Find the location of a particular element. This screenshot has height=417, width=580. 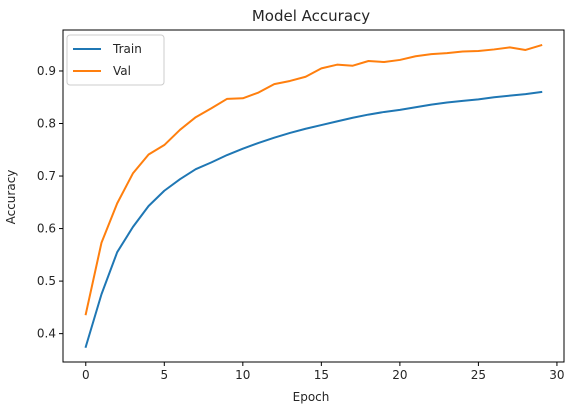

x-axis-label: Epoch is located at coordinates (311, 397).